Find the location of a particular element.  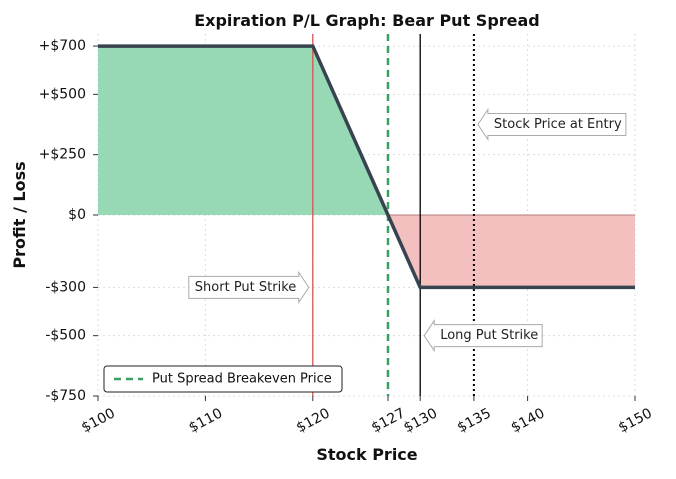

annotation-label: Long Put Strike is located at coordinates (489, 335).